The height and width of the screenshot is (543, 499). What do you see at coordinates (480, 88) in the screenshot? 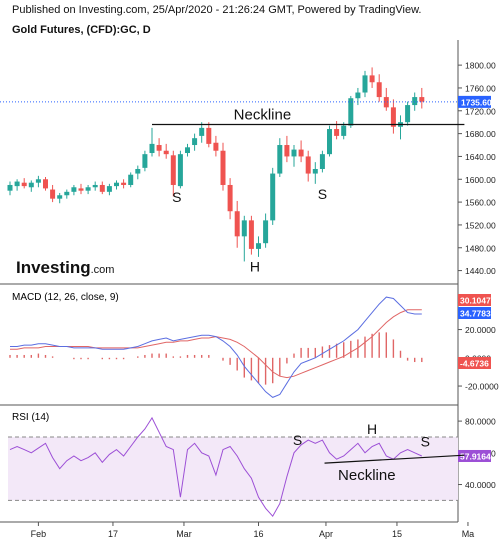
I see `price-ytick-label: 1760.00` at bounding box center [480, 88].